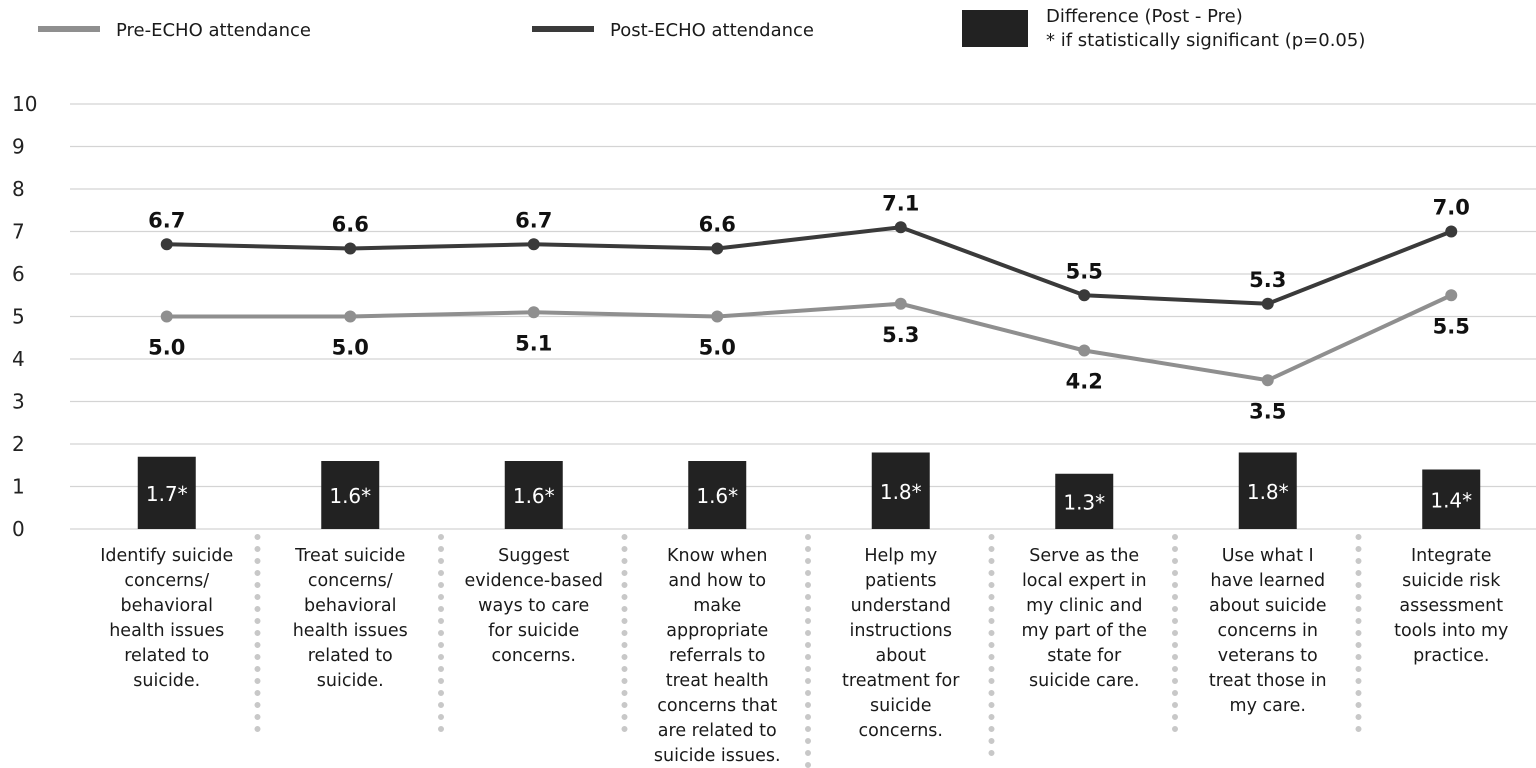 Image resolution: width=1536 pixels, height=768 pixels. Describe the element at coordinates (1267, 606) in the screenshot. I see `category-label-line: about suicide` at that location.